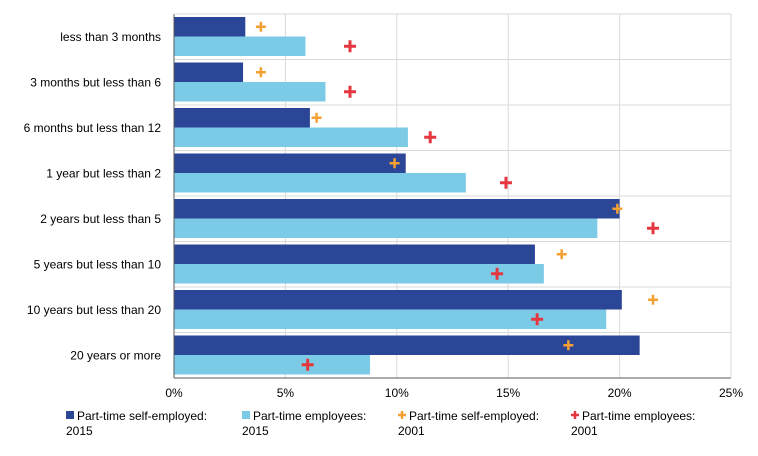  What do you see at coordinates (638, 416) in the screenshot?
I see `legend-label-3-0: Part-time employees:` at bounding box center [638, 416].